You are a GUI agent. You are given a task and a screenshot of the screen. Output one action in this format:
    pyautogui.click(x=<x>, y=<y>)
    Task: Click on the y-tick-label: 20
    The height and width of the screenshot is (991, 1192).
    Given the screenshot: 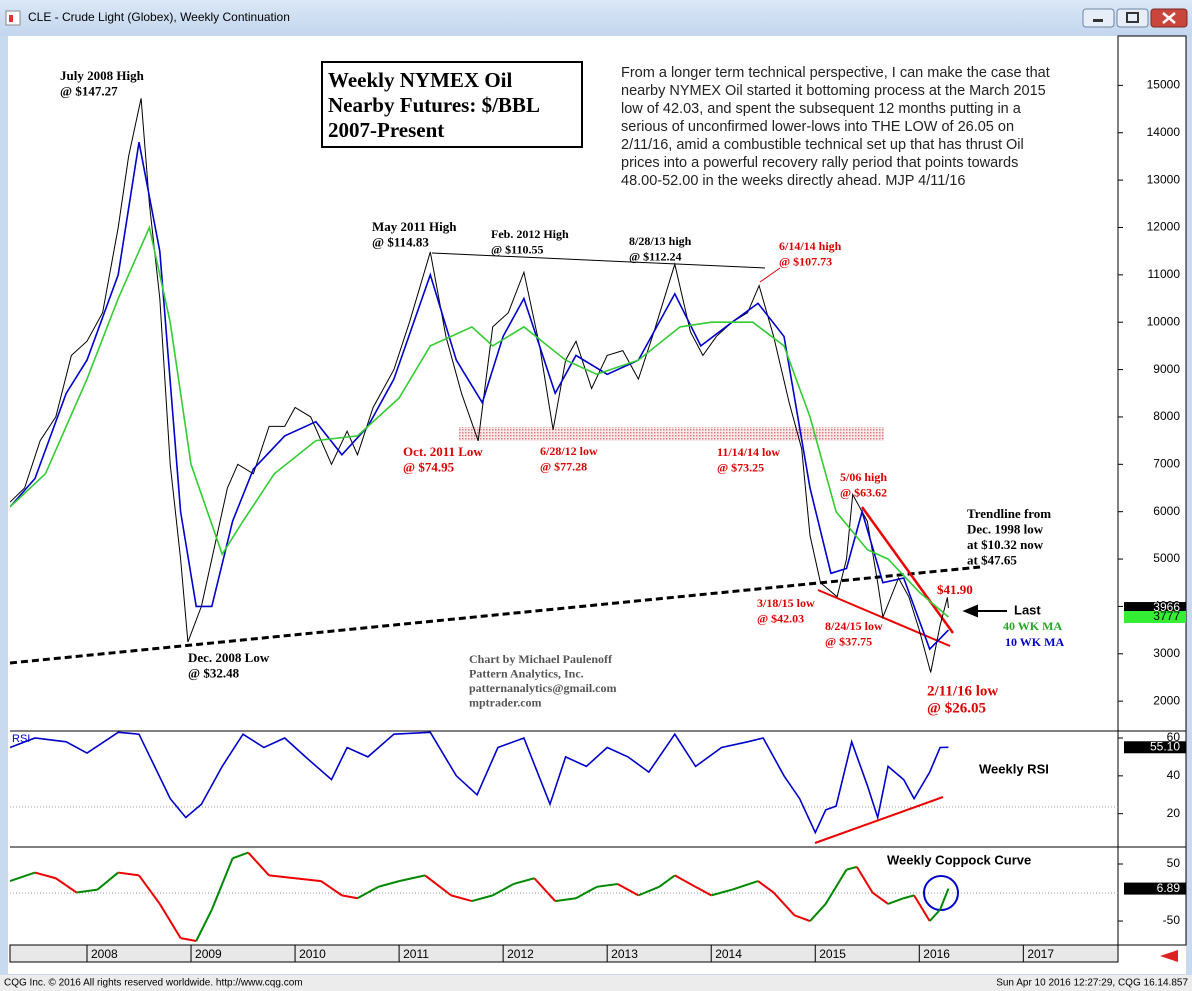 What is the action you would take?
    pyautogui.click(x=1174, y=813)
    